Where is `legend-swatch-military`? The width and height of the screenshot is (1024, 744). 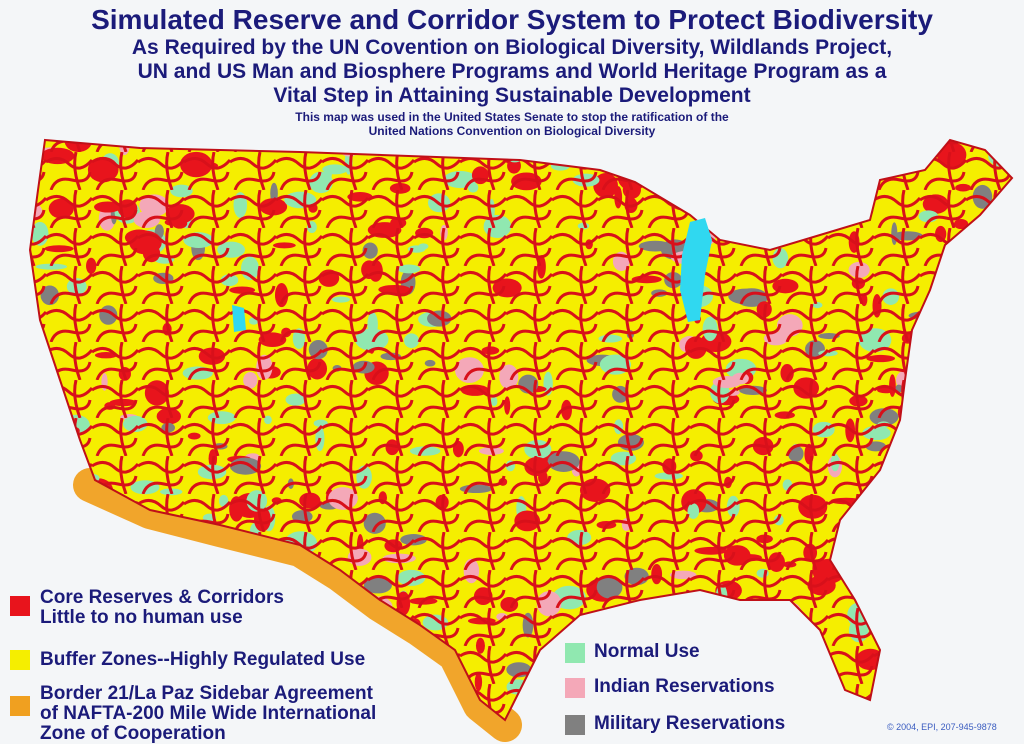
legend-swatch-military is located at coordinates (575, 725).